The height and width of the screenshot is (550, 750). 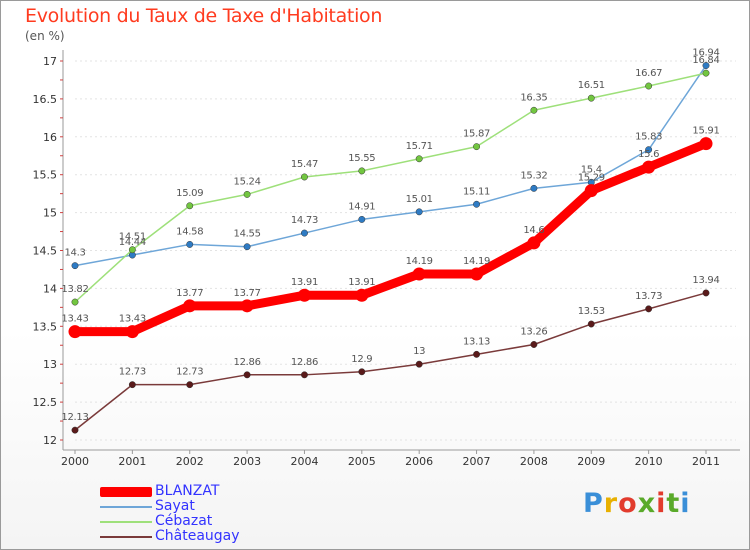 I want to click on data-label-chateaugay: 13, so click(x=419, y=351).